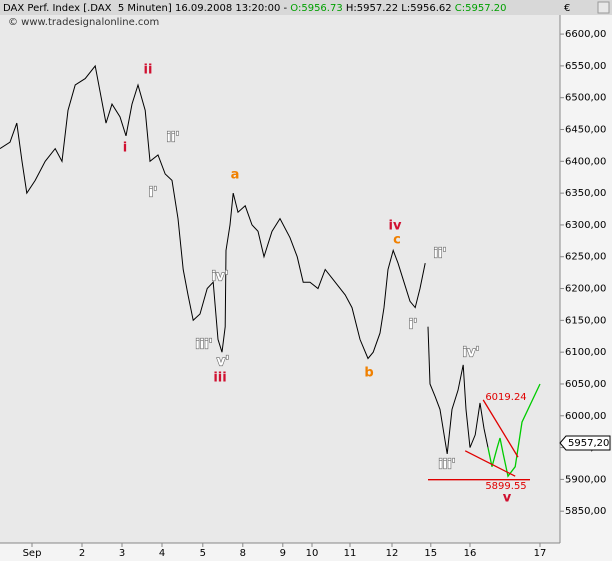 Image resolution: width=612 pixels, height=561 pixels. What do you see at coordinates (505, 397) in the screenshot?
I see `wave-label: 6019.24` at bounding box center [505, 397].